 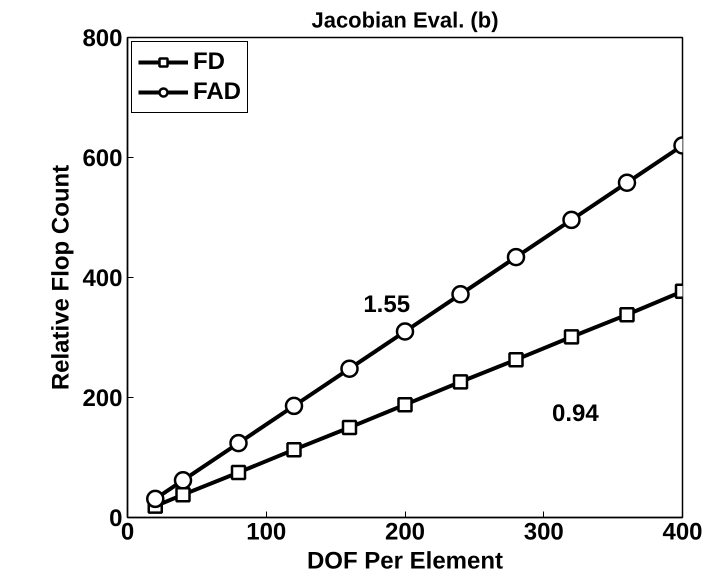 I want to click on y-axis-title: Relative Flop Count, so click(x=60, y=277).